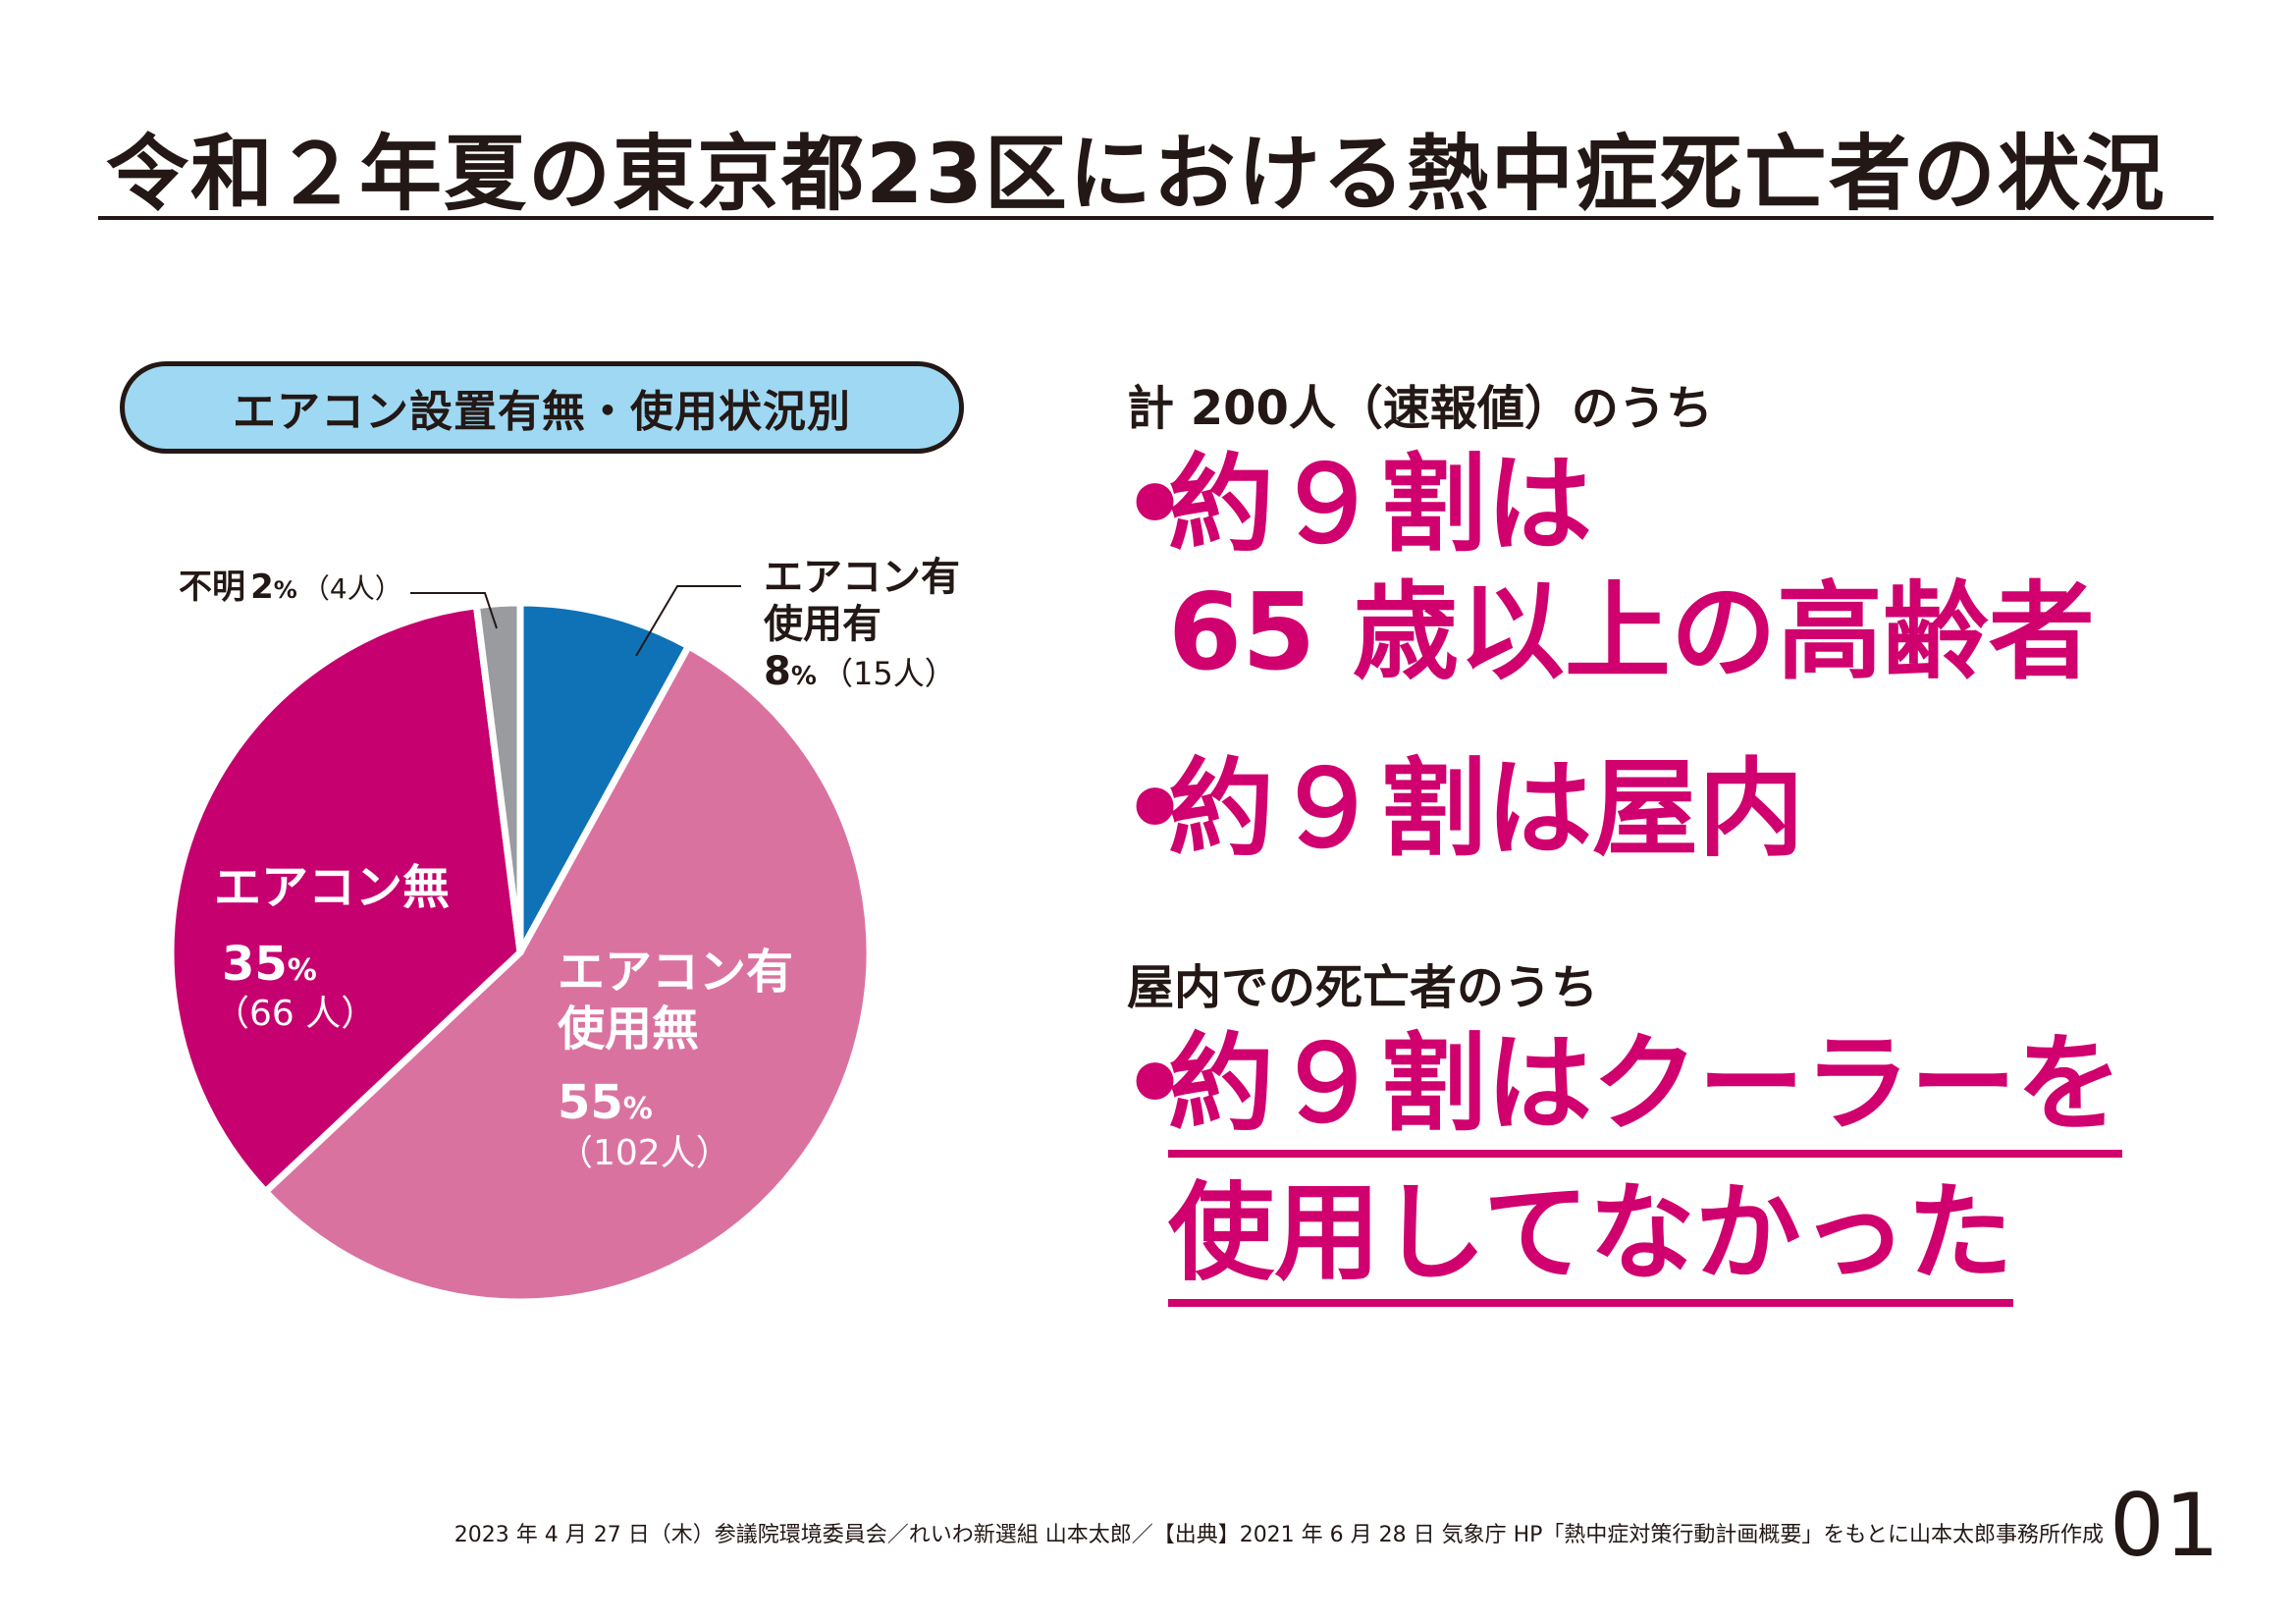 The image size is (2296, 1624). What do you see at coordinates (212, 587) in the screenshot?
I see `unknown-name: 不明` at bounding box center [212, 587].